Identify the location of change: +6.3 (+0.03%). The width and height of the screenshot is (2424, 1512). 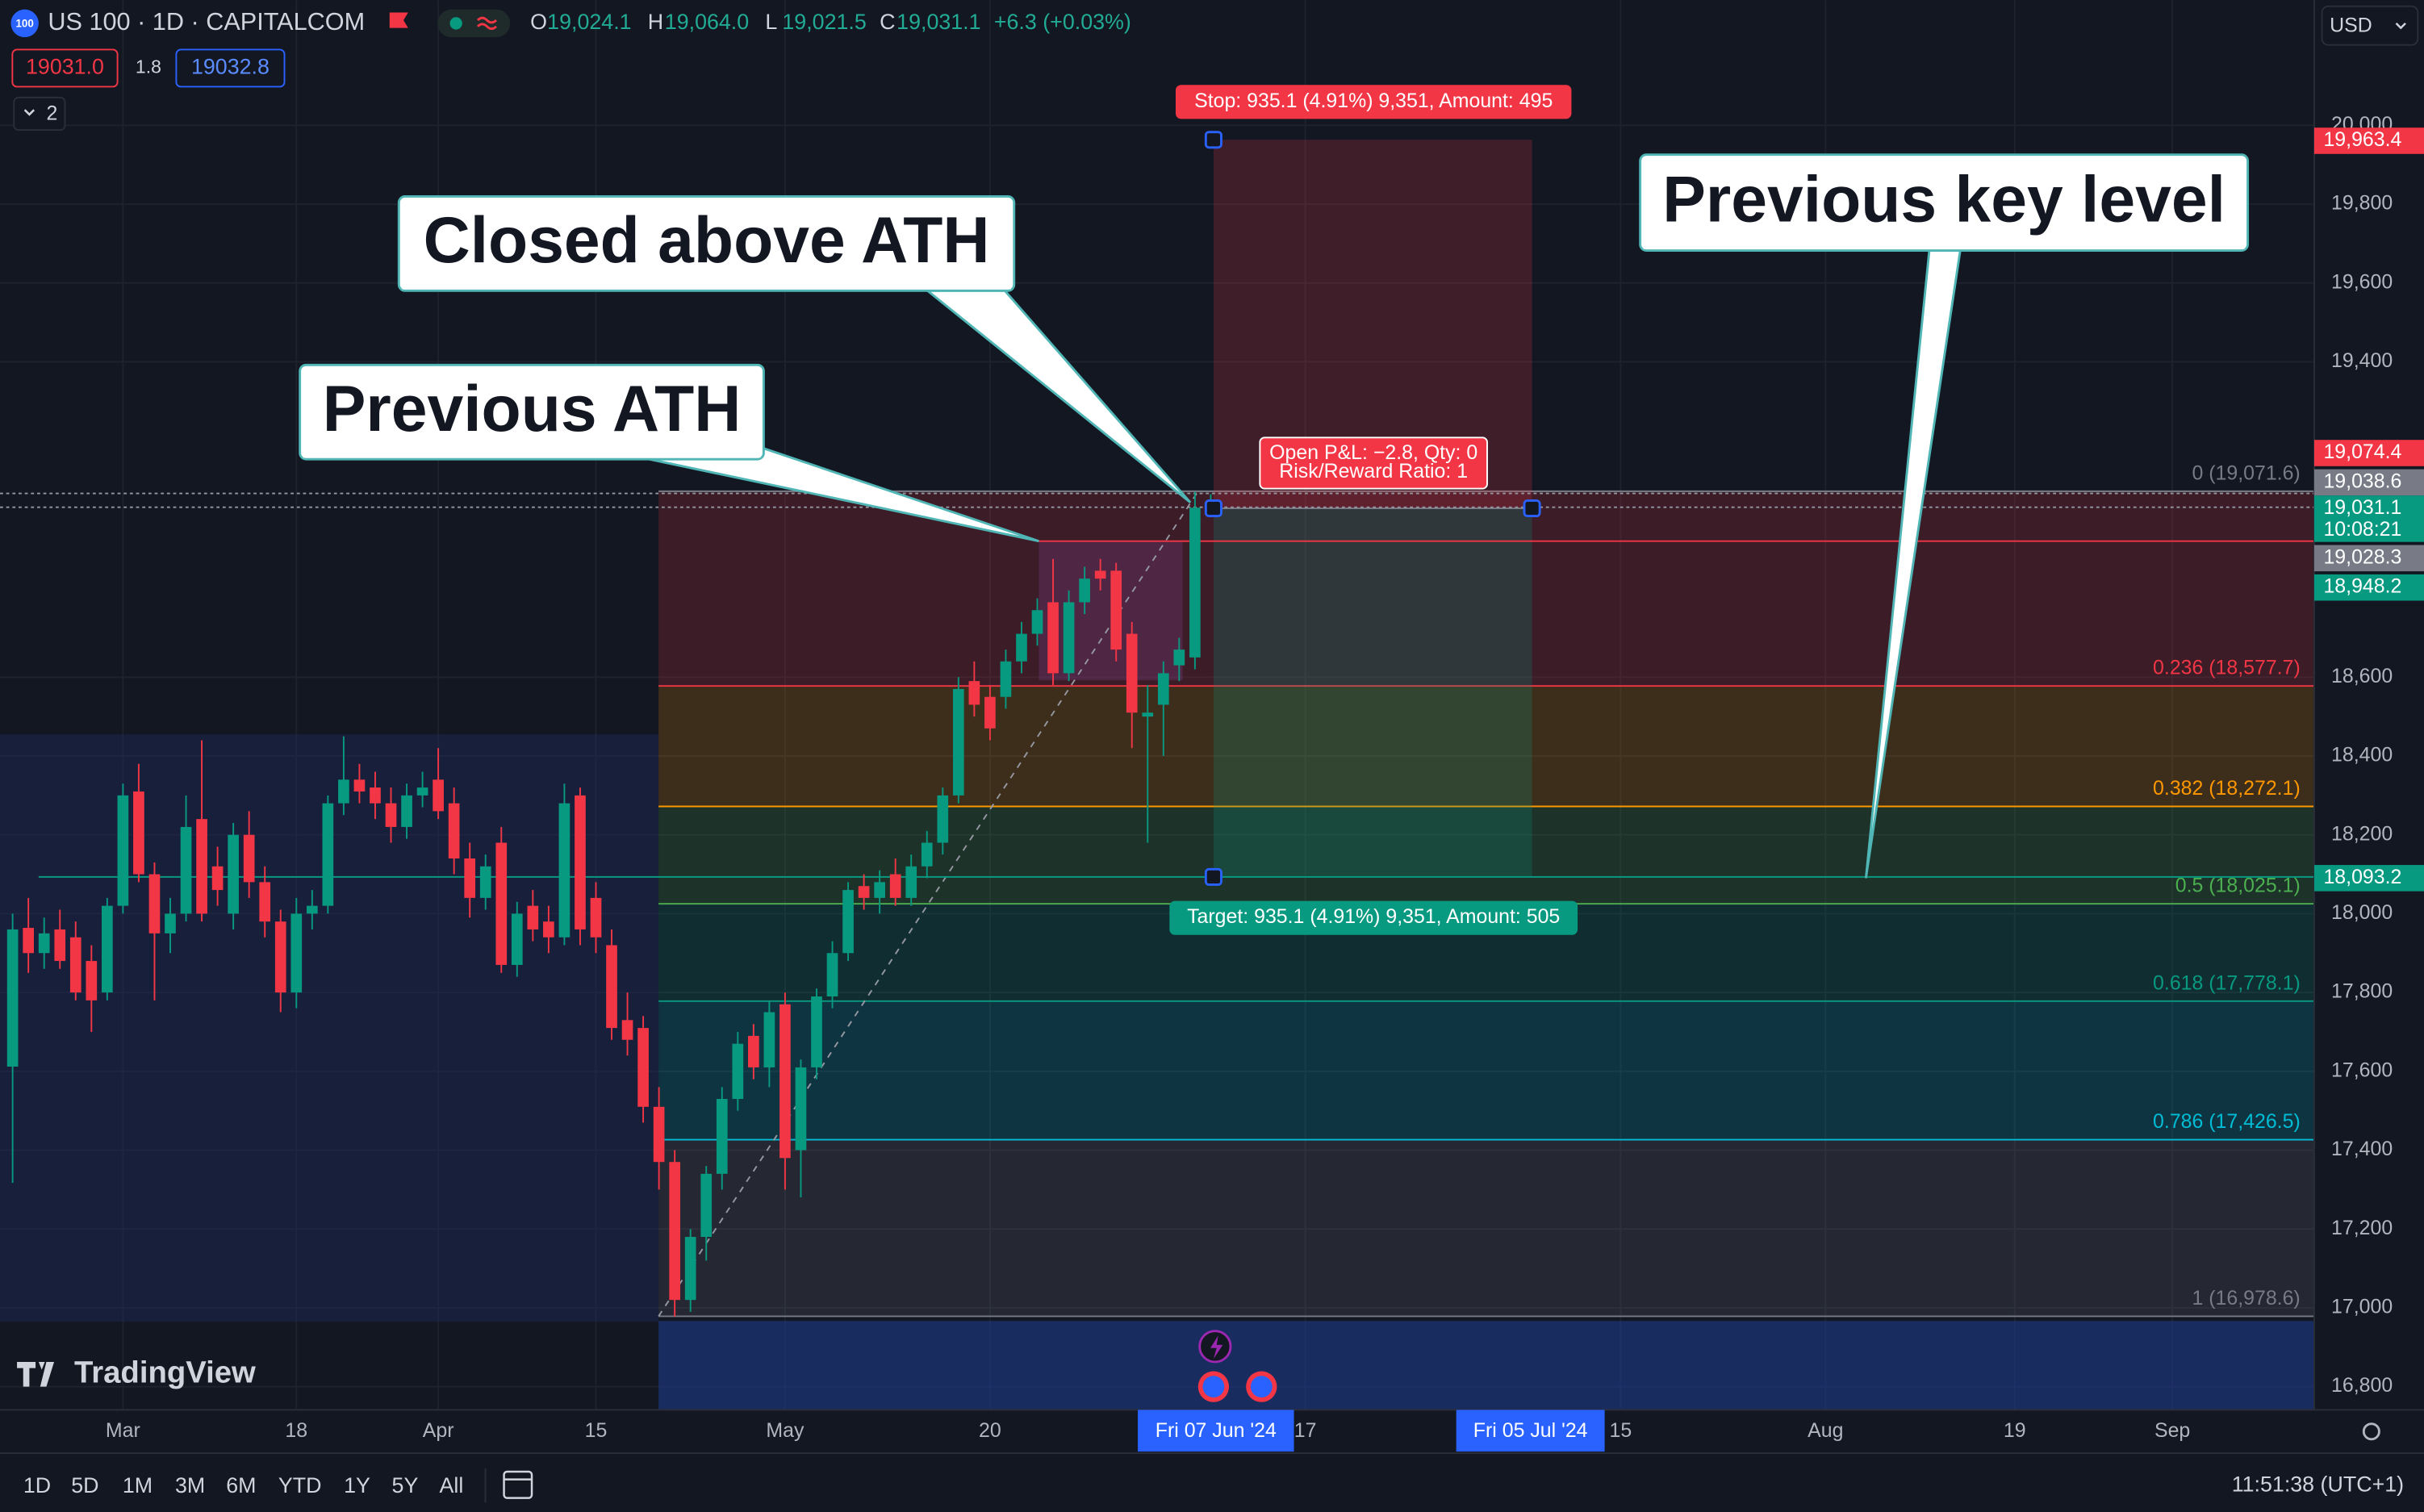
(1062, 22).